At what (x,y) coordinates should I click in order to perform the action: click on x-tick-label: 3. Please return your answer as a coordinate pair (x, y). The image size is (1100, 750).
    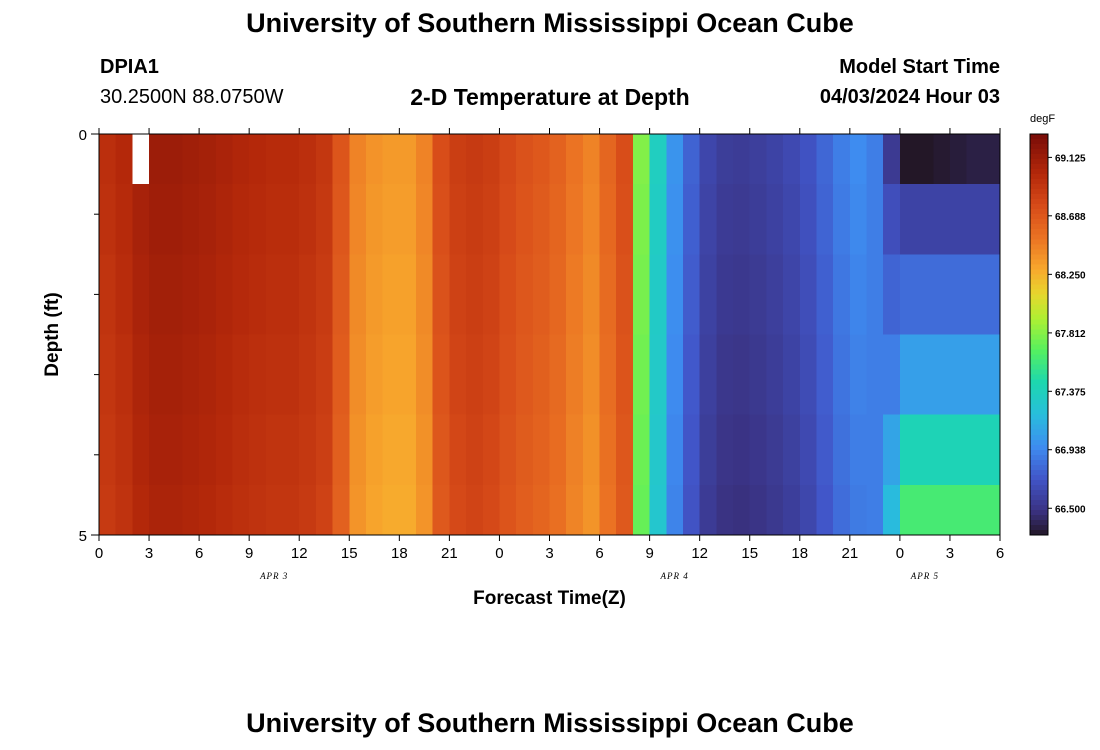
    Looking at the image, I should click on (149, 553).